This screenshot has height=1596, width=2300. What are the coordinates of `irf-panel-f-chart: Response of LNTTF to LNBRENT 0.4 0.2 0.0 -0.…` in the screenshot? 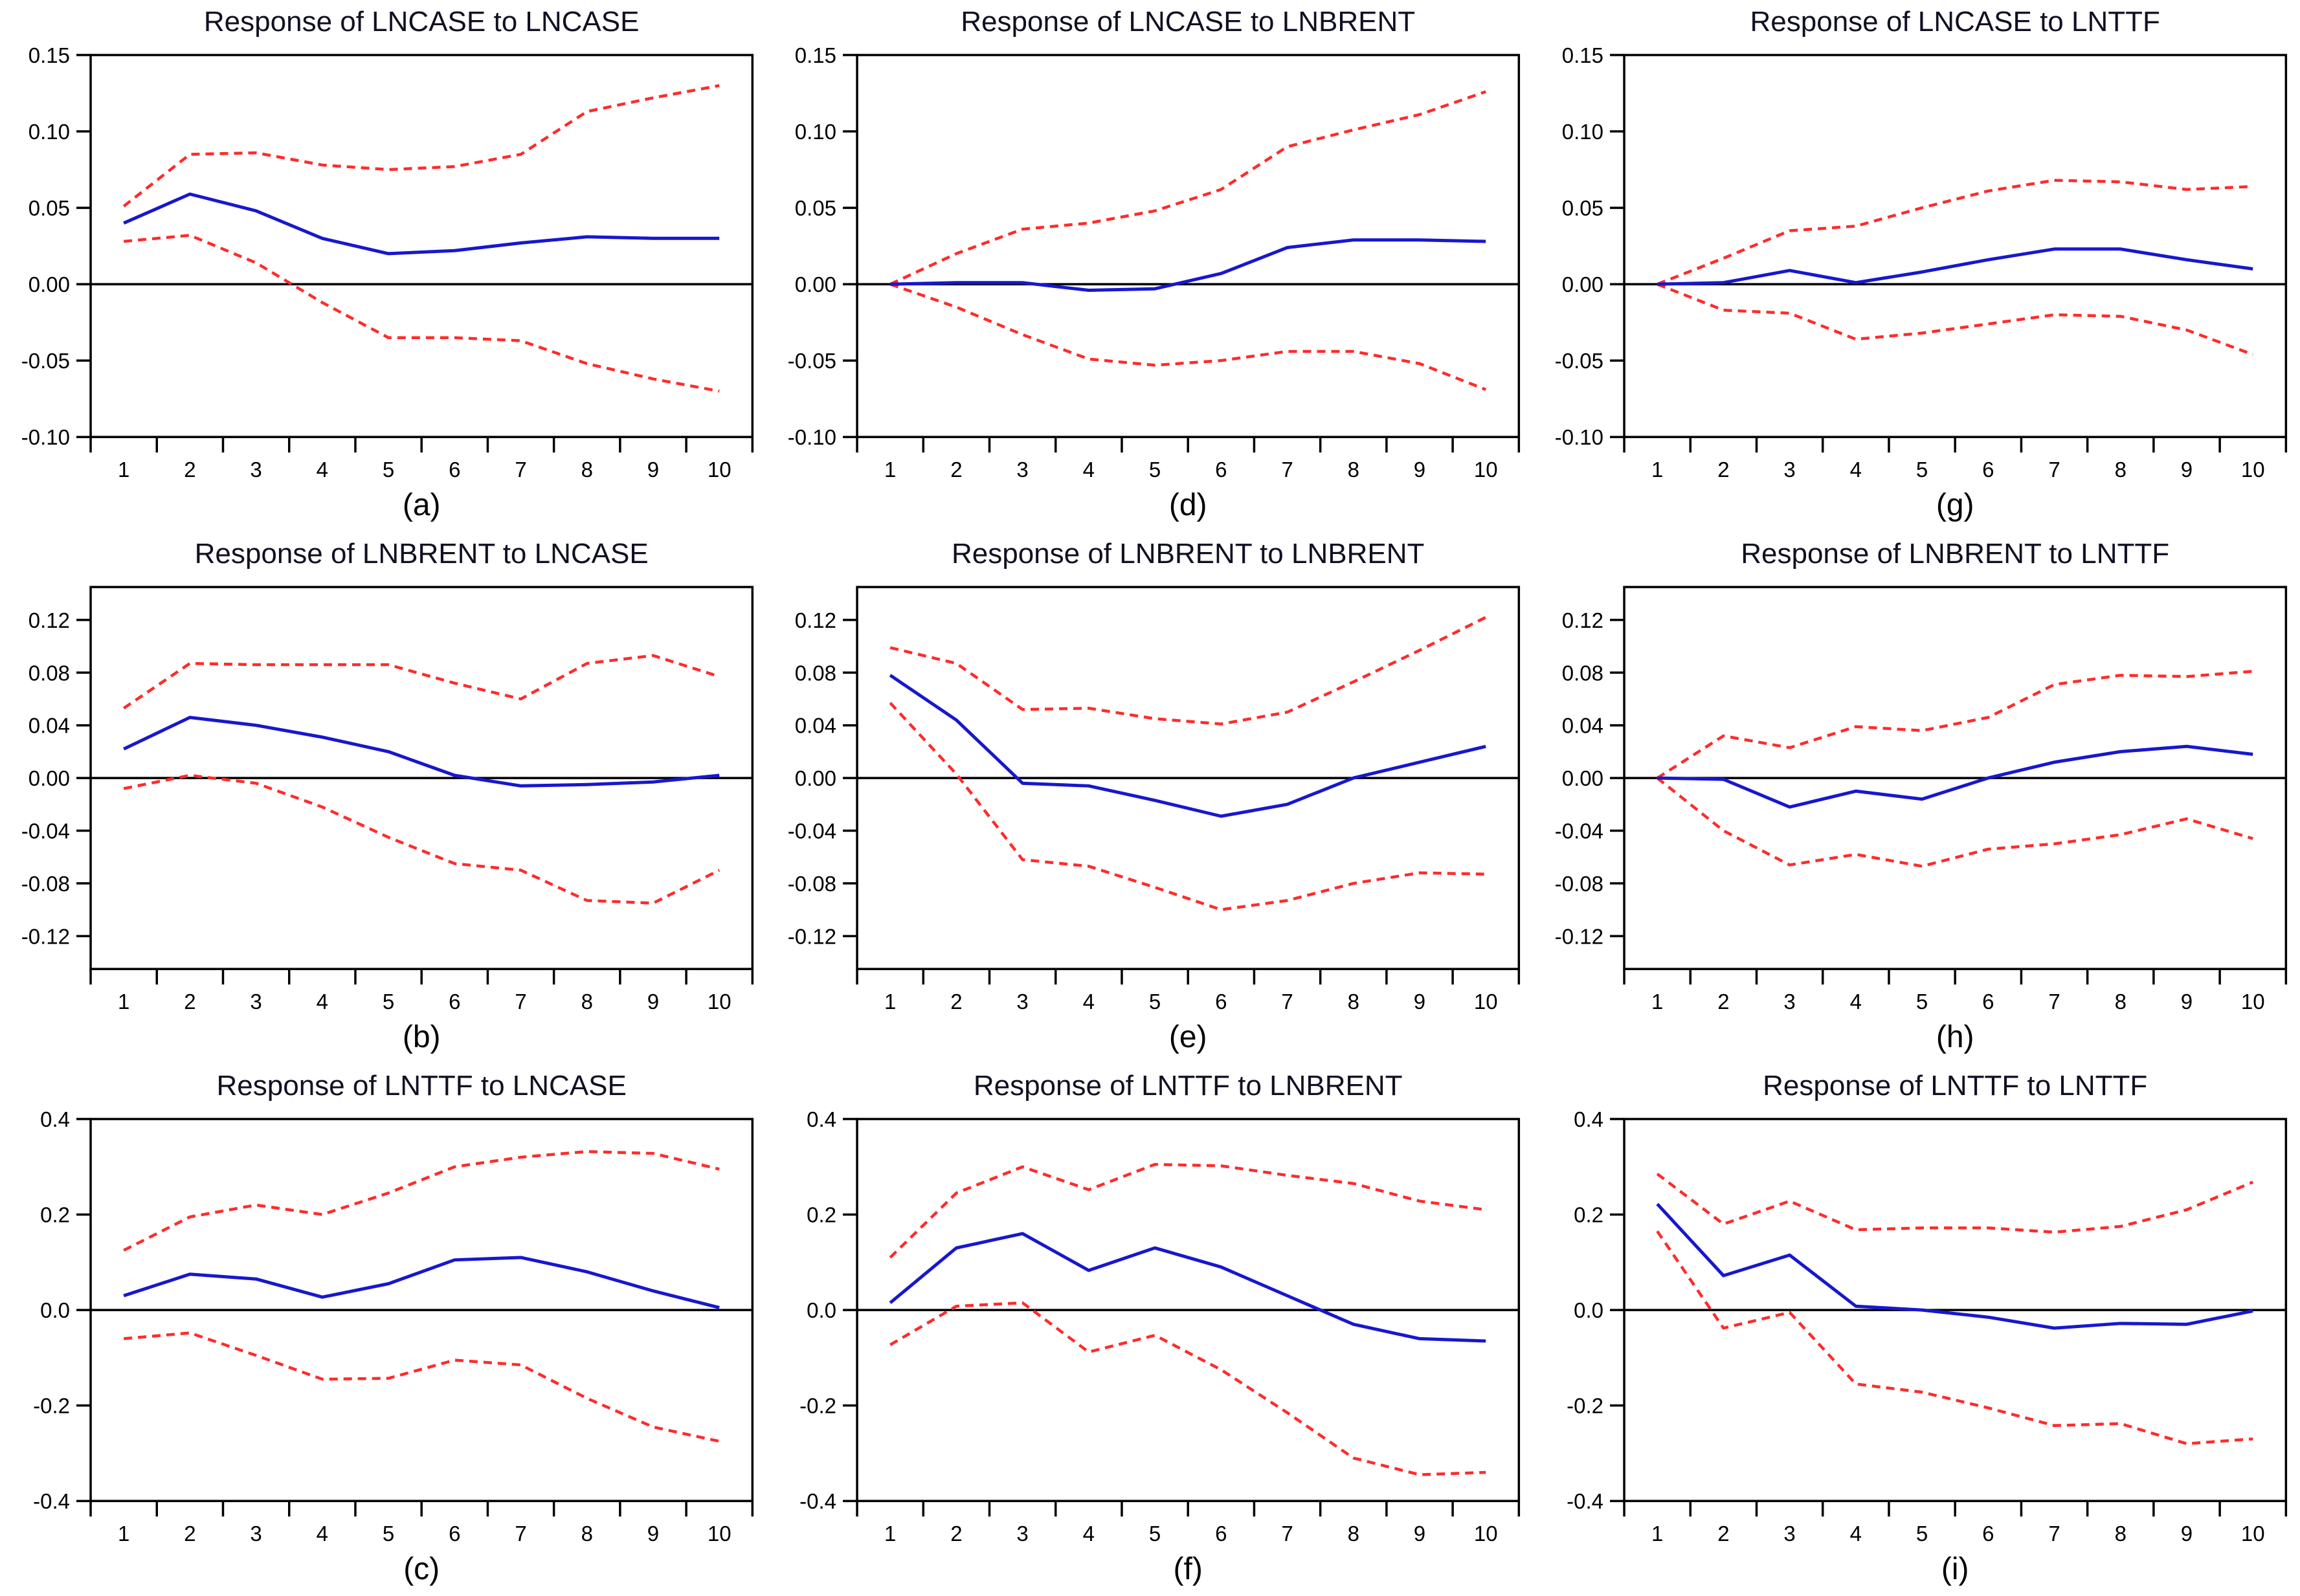 It's located at (1160, 1328).